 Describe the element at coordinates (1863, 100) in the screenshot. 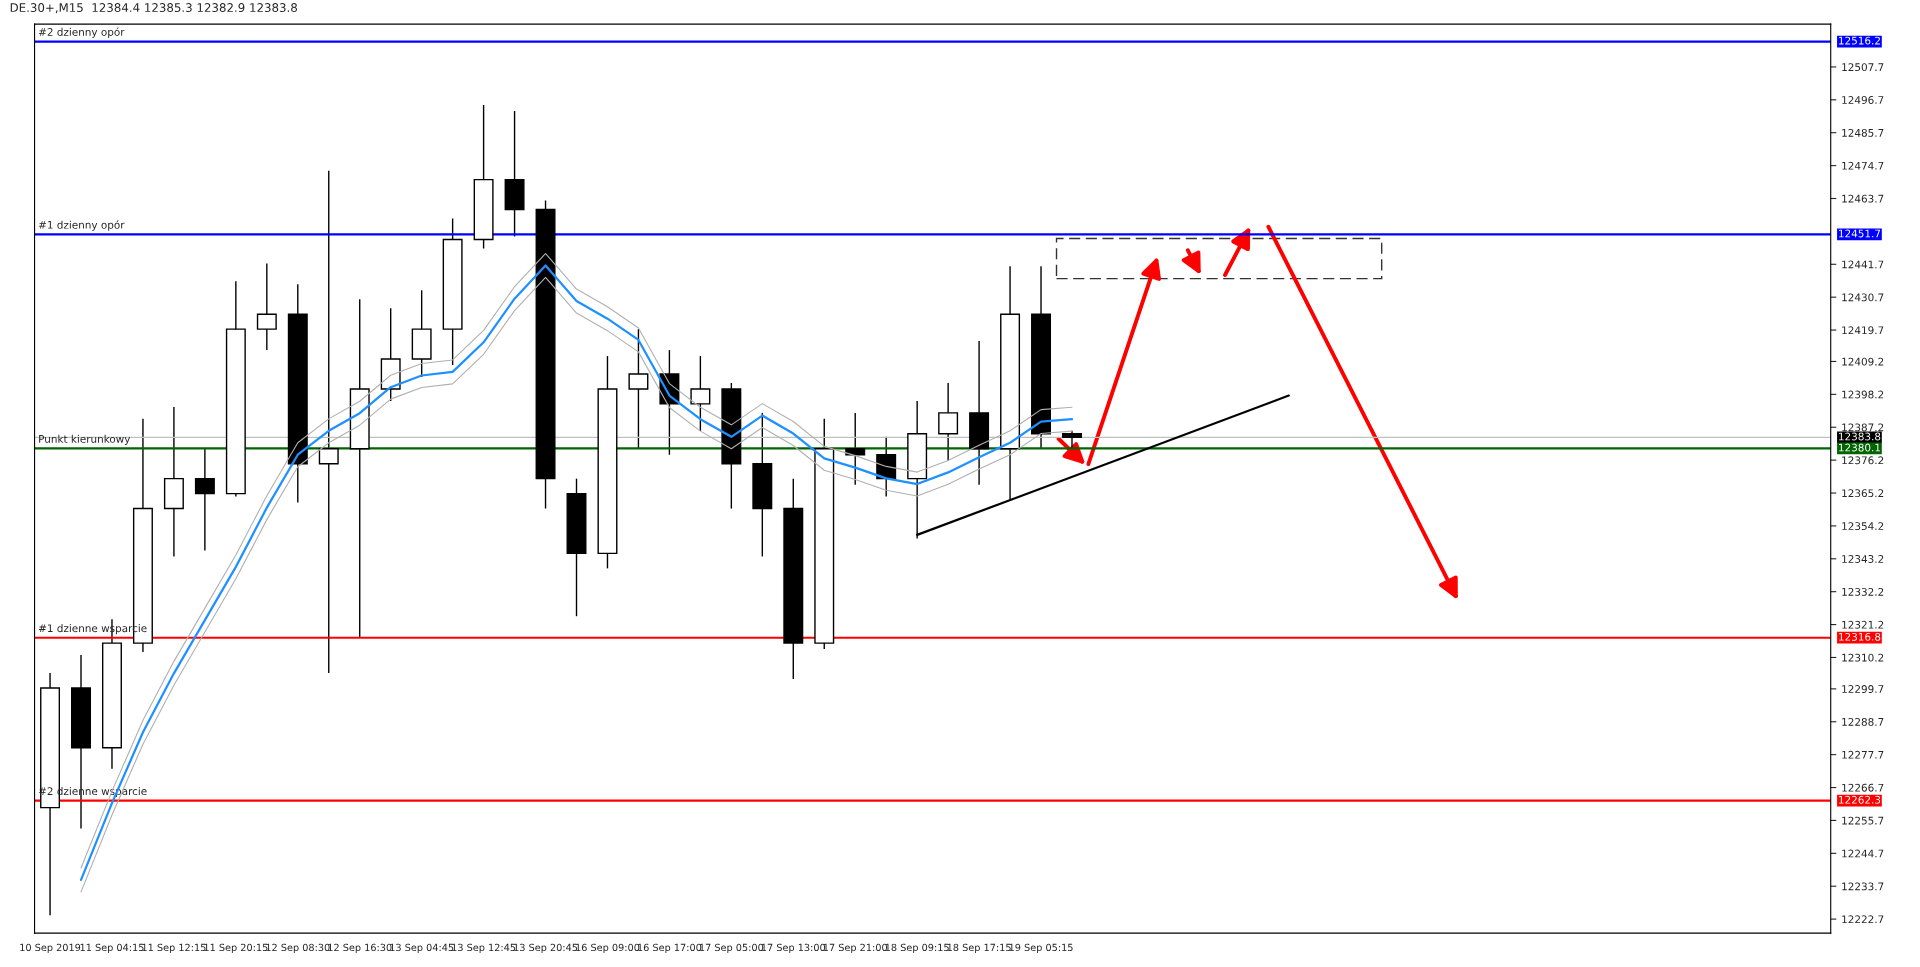

I see `y-tick-label: 12496.7` at that location.